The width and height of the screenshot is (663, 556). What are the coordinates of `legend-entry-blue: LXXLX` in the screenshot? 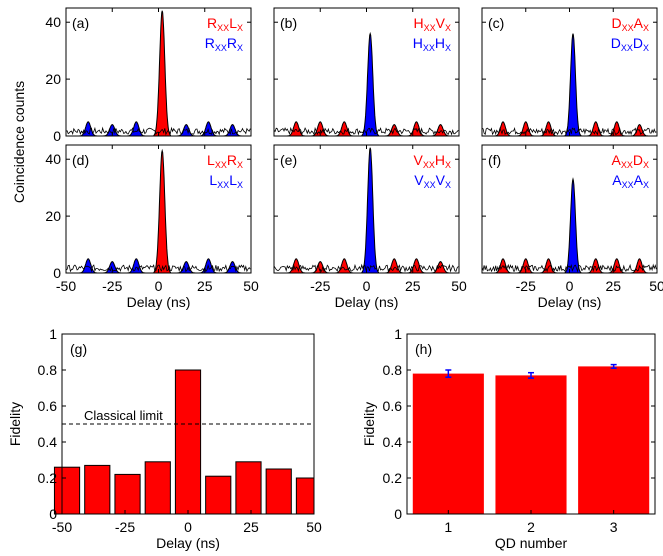 It's located at (226, 181).